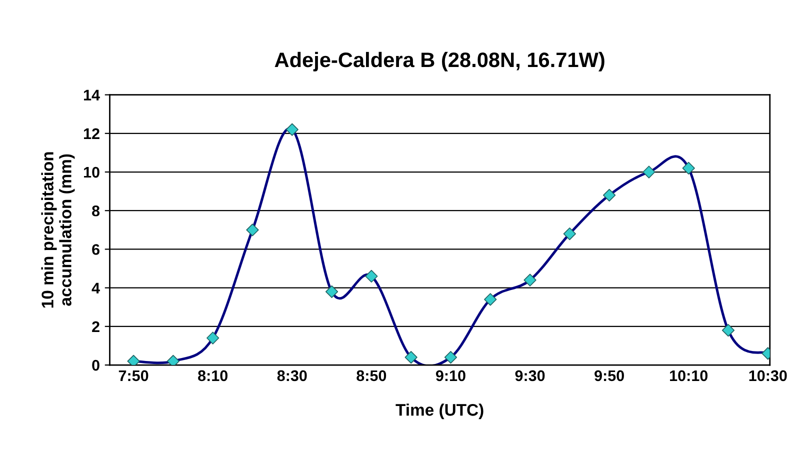 Image resolution: width=807 pixels, height=458 pixels. What do you see at coordinates (609, 376) in the screenshot?
I see `x-tick-label: 9:50` at bounding box center [609, 376].